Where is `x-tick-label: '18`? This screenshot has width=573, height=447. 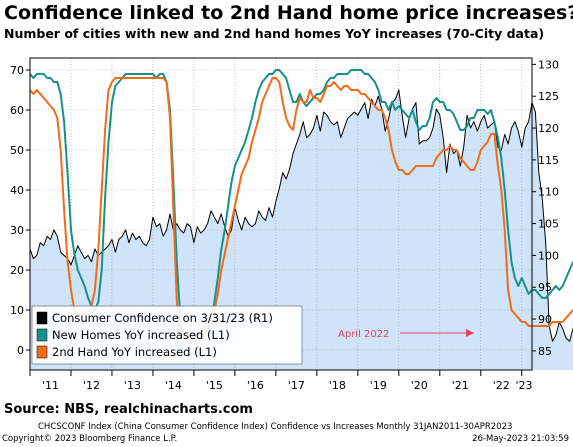 x-tick-label: '18 is located at coordinates (337, 385).